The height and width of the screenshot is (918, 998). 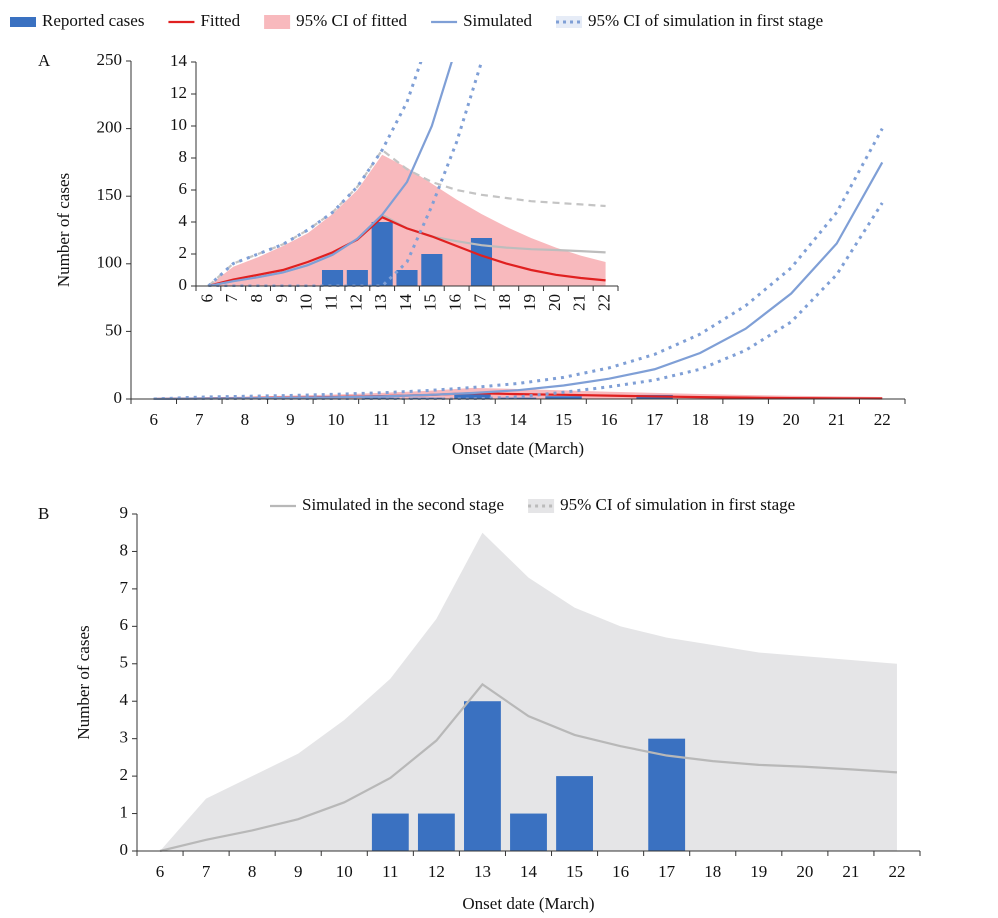 What do you see at coordinates (403, 504) in the screenshot?
I see `legend-label: Simulated in the second stage` at bounding box center [403, 504].